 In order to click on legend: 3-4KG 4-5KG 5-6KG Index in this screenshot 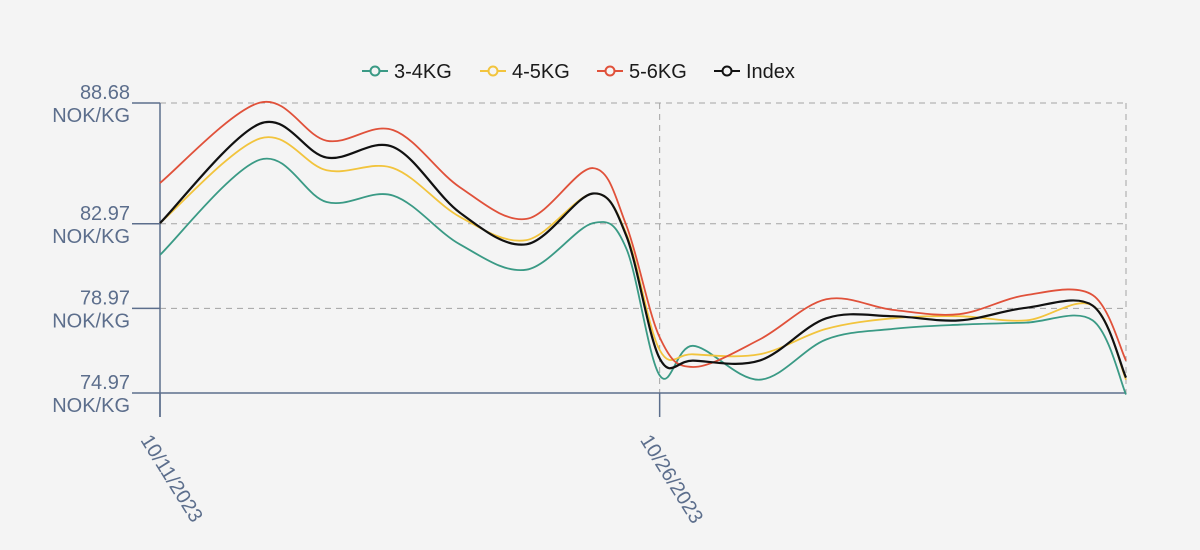, I will do `click(578, 72)`.